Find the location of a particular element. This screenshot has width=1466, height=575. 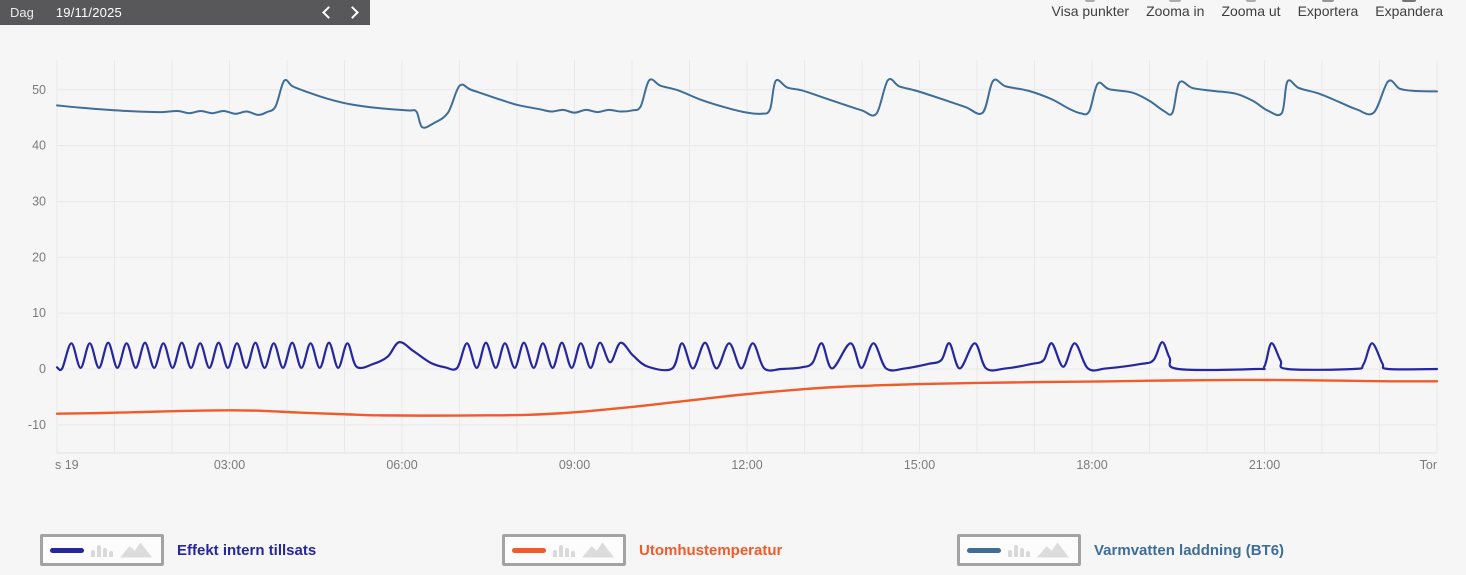

x-tick-label: 12:00 is located at coordinates (746, 465).